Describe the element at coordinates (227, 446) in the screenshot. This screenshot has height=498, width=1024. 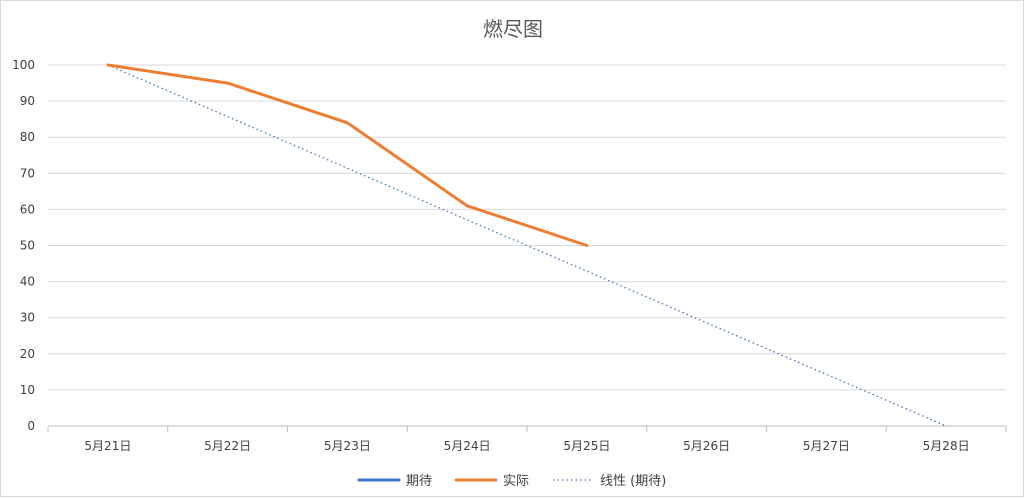
I see `x-tick-label: 5月22日` at that location.